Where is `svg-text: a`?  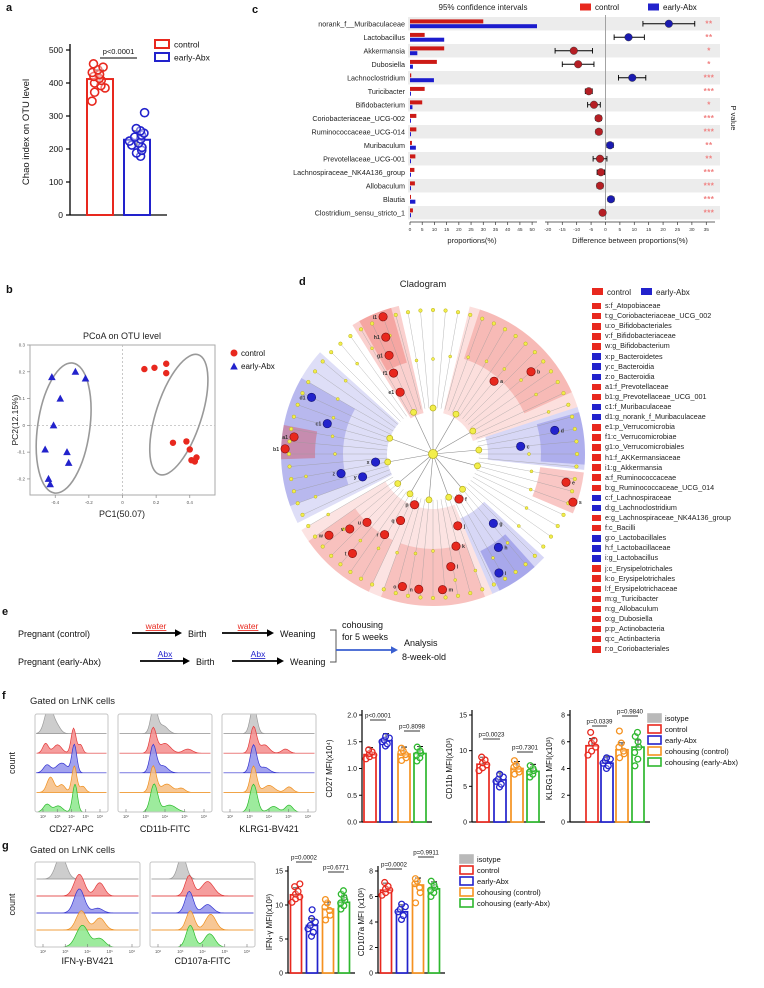 svg-text: a is located at coordinates (501, 382).